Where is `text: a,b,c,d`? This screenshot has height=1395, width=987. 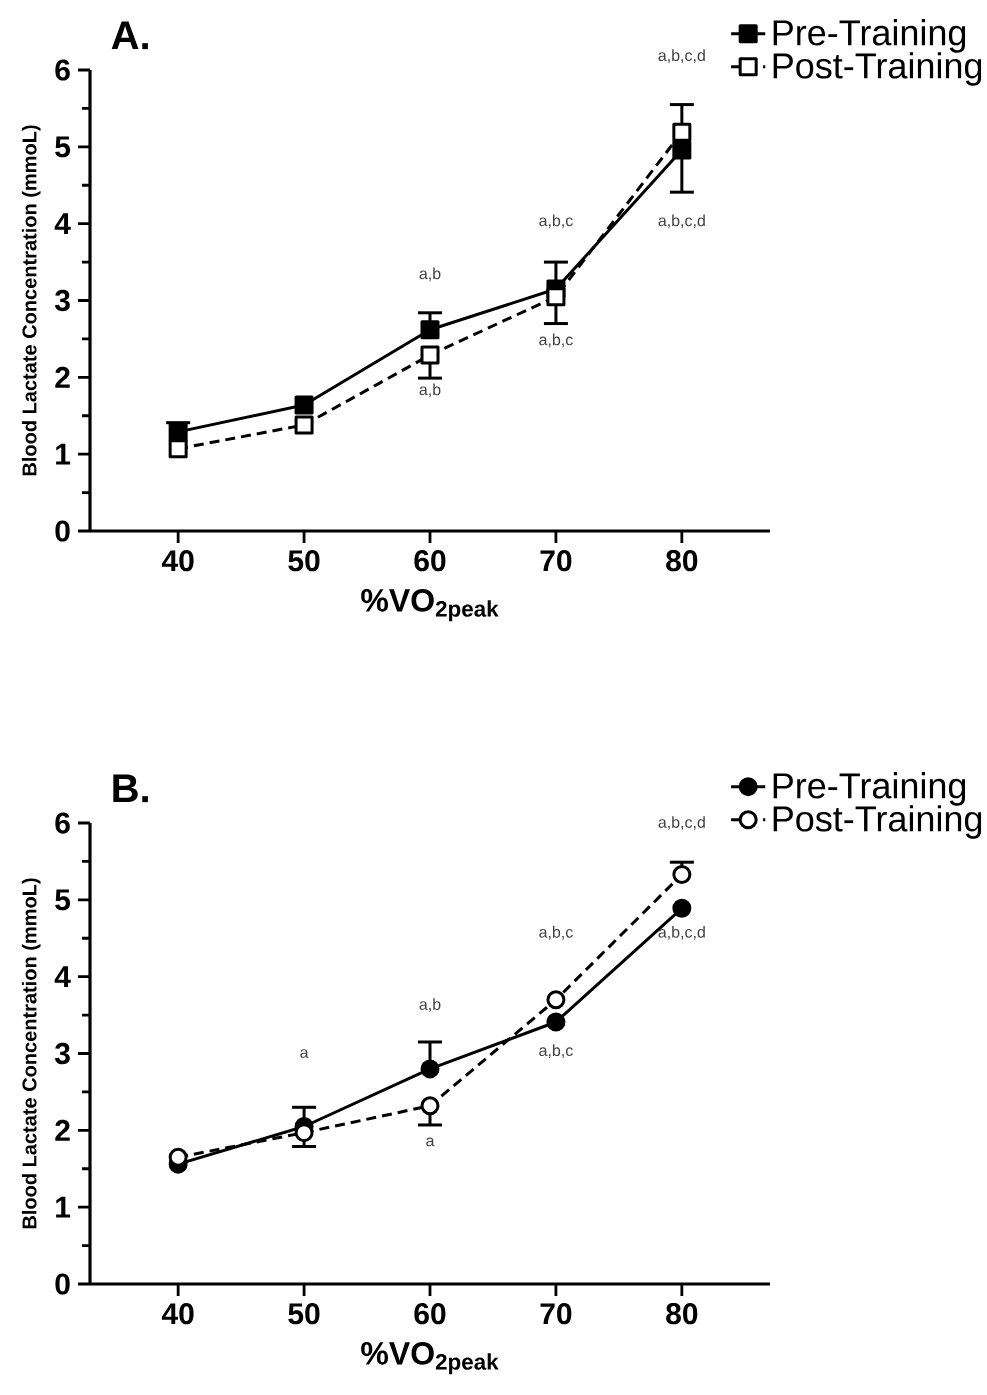 text: a,b,c,d is located at coordinates (681, 56).